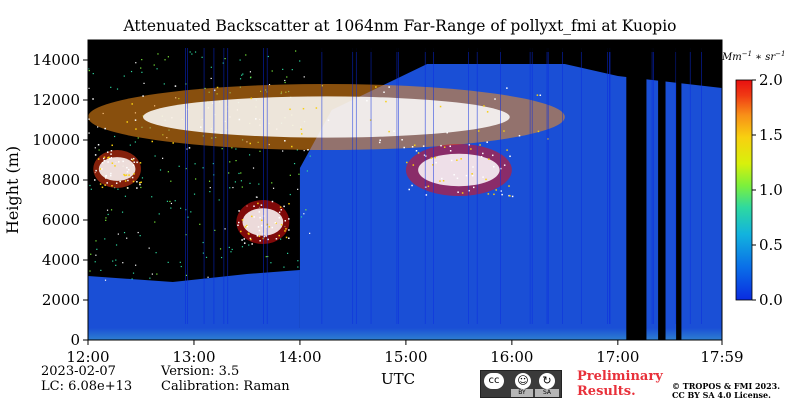 The width and height of the screenshot is (800, 400). Describe the element at coordinates (225, 386) in the screenshot. I see `calibration-label: Calibration: Raman` at that location.